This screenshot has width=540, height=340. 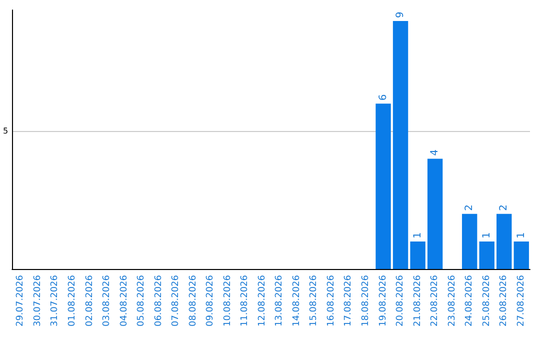 What do you see at coordinates (159, 300) in the screenshot?
I see `x-tick-label: 06.08.2026` at bounding box center [159, 300].